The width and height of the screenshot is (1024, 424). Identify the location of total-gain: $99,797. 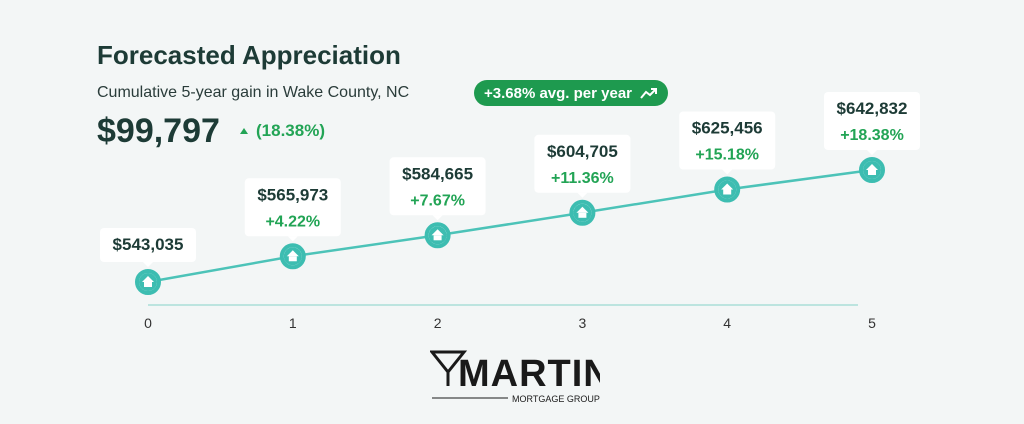
(158, 131).